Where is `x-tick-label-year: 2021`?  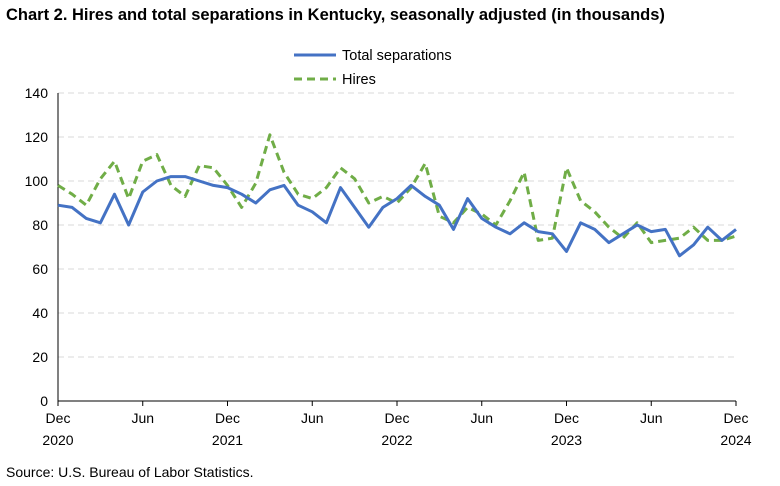
x-tick-label-year: 2021 is located at coordinates (227, 440).